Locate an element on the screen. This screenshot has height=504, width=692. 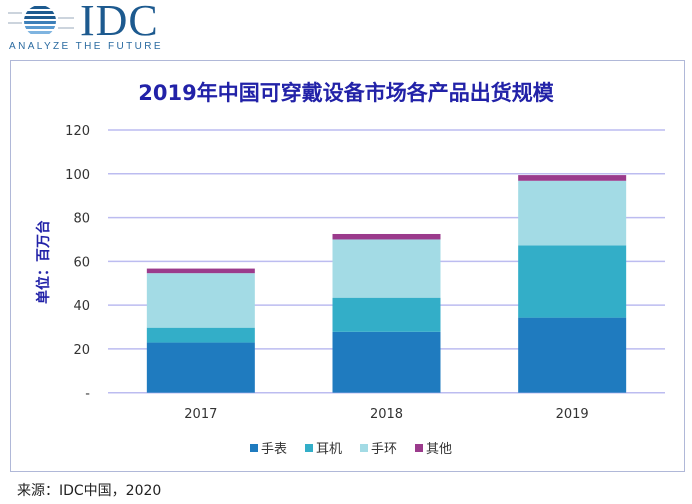
chart-title: 2019年中国可穿戴设备市场各产品出货规模 is located at coordinates (346, 93).